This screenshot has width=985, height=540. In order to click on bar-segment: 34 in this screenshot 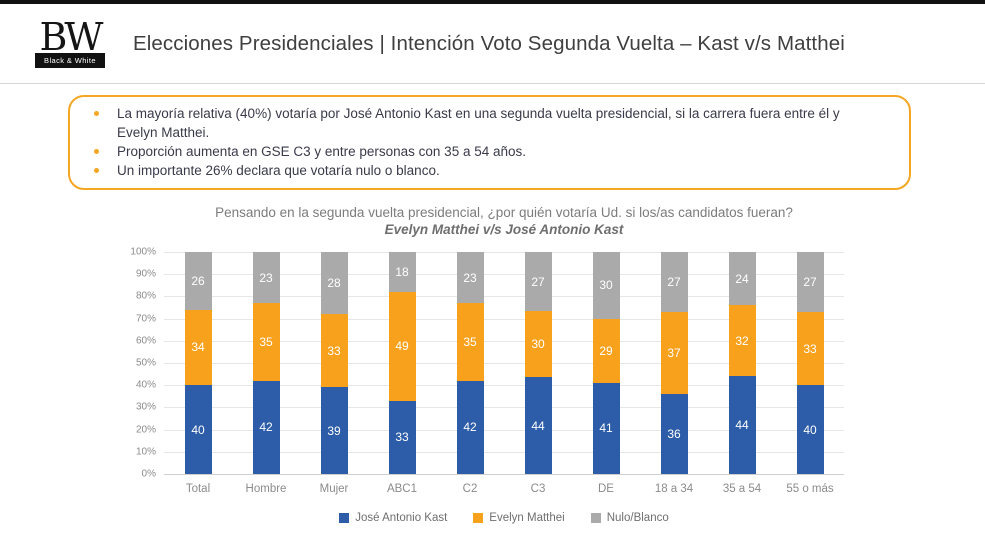, I will do `click(198, 347)`.